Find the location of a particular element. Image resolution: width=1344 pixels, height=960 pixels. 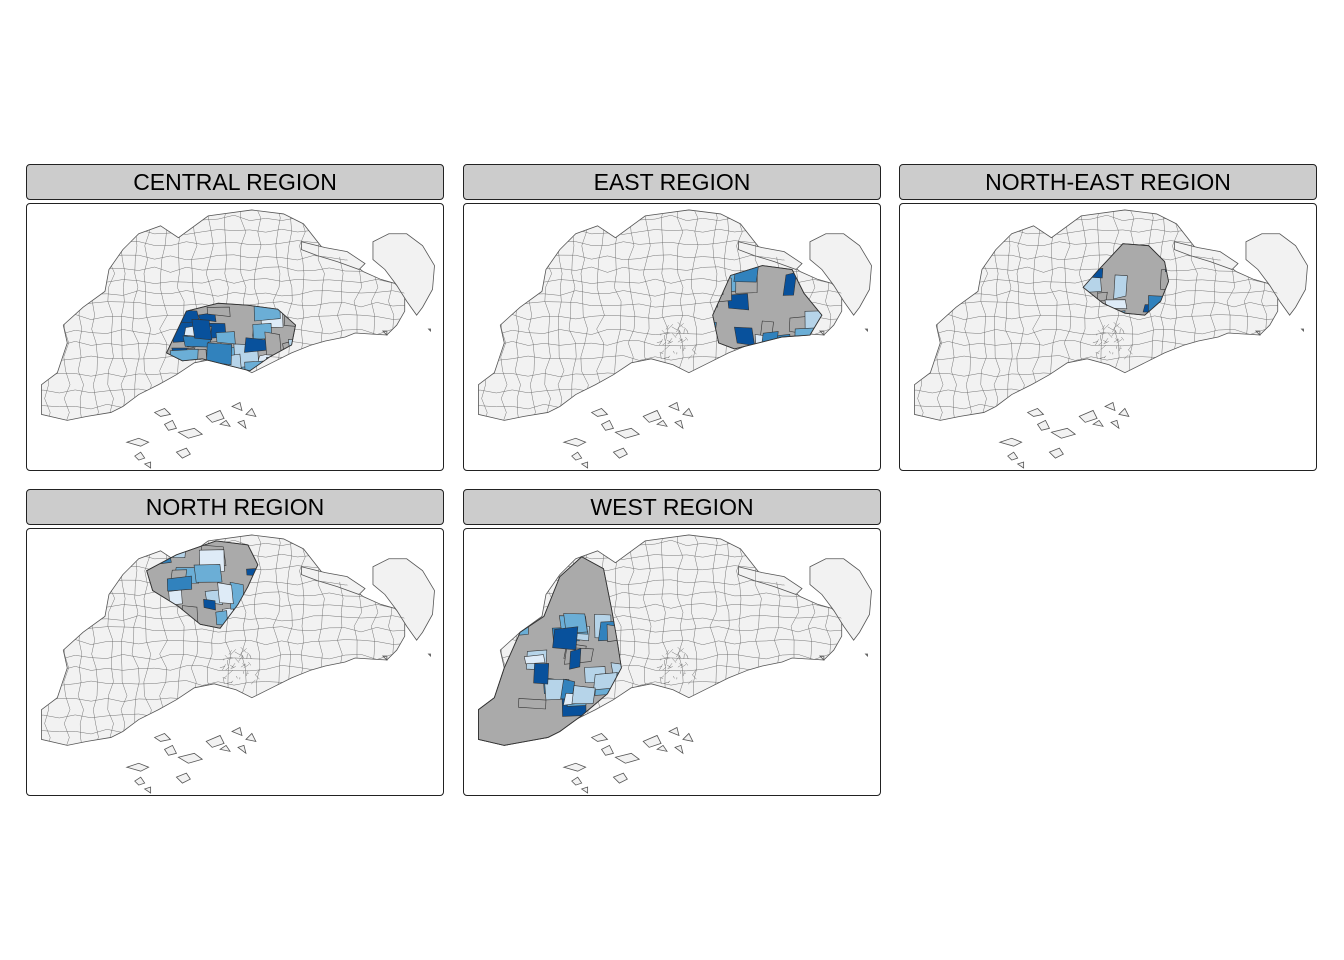

region-highlight-north is located at coordinates (202, 584).